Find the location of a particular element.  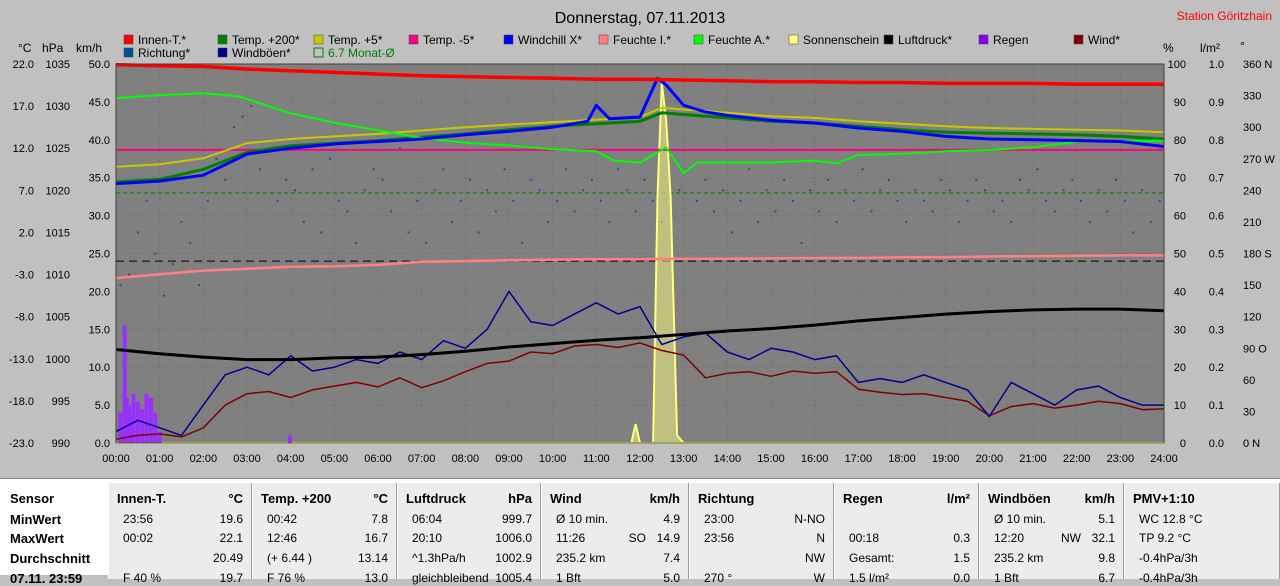

direction-tick-label: 30 is located at coordinates (1249, 412).